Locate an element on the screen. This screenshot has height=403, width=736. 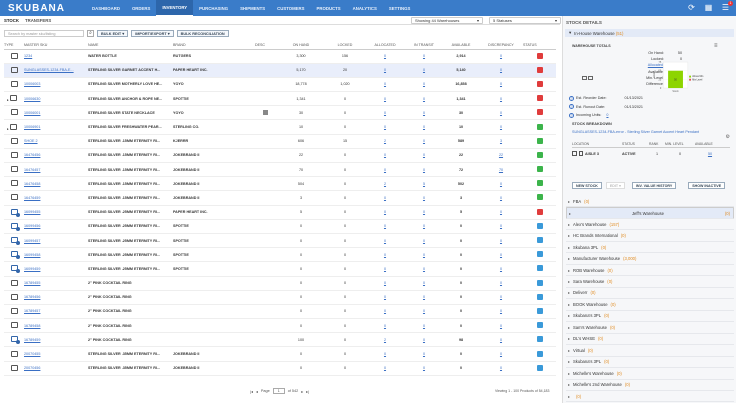
allocated-value: 2 is located at coordinates (385, 183).